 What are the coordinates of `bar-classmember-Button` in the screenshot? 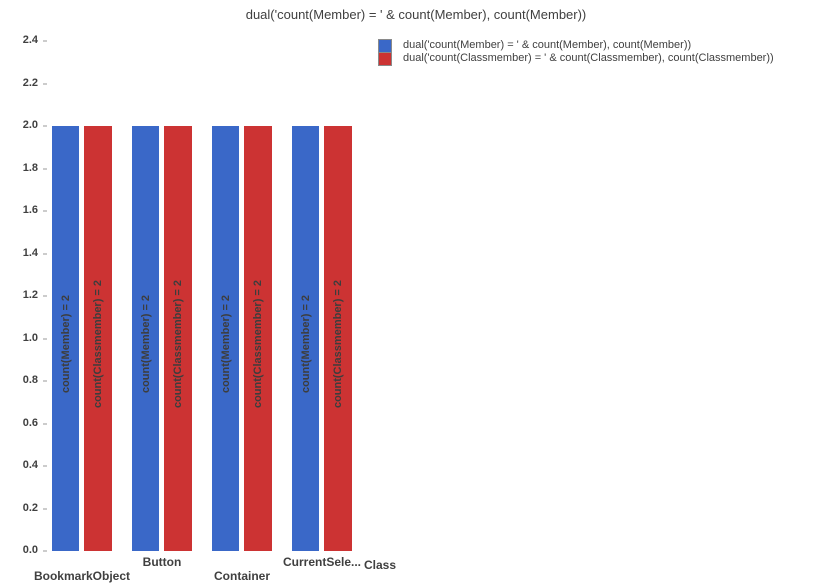 It's located at (178, 338).